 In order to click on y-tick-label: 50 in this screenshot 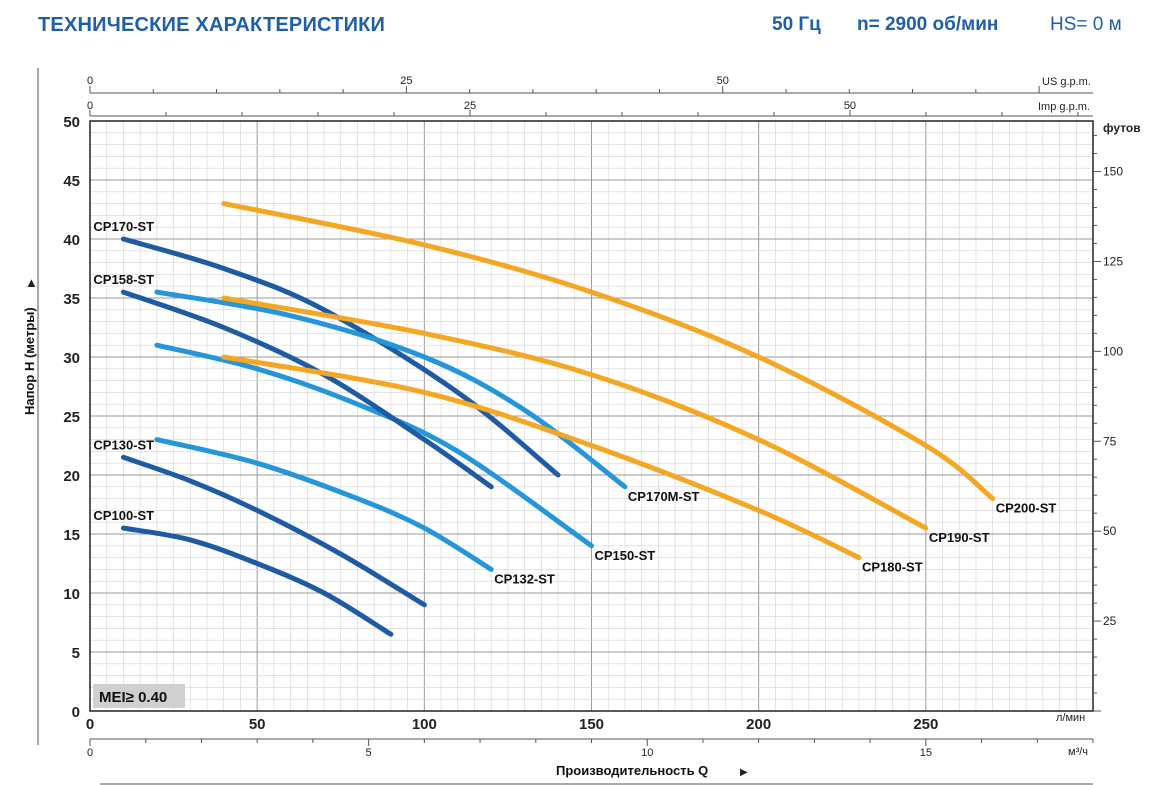, I will do `click(71, 122)`.